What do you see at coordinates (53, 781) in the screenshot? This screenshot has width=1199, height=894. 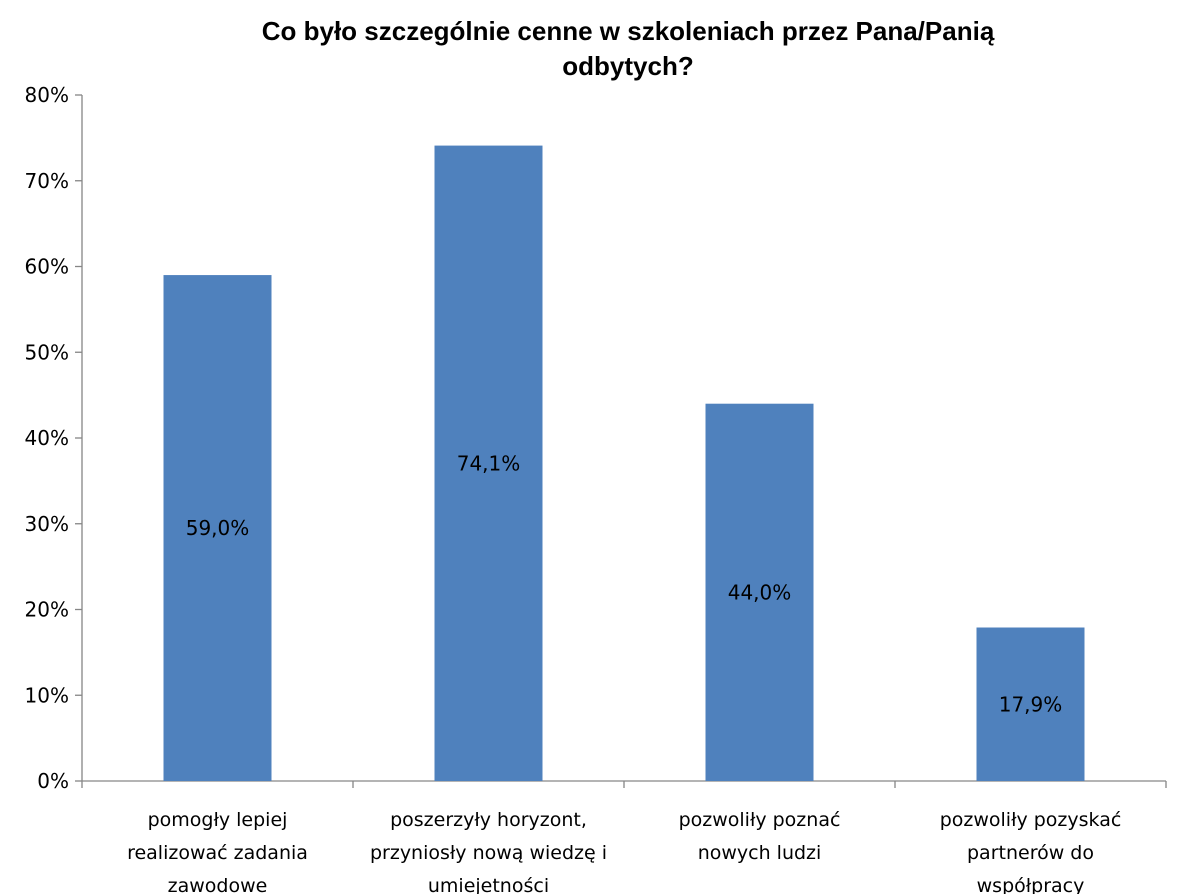 I see `y-tick-label: 0%` at bounding box center [53, 781].